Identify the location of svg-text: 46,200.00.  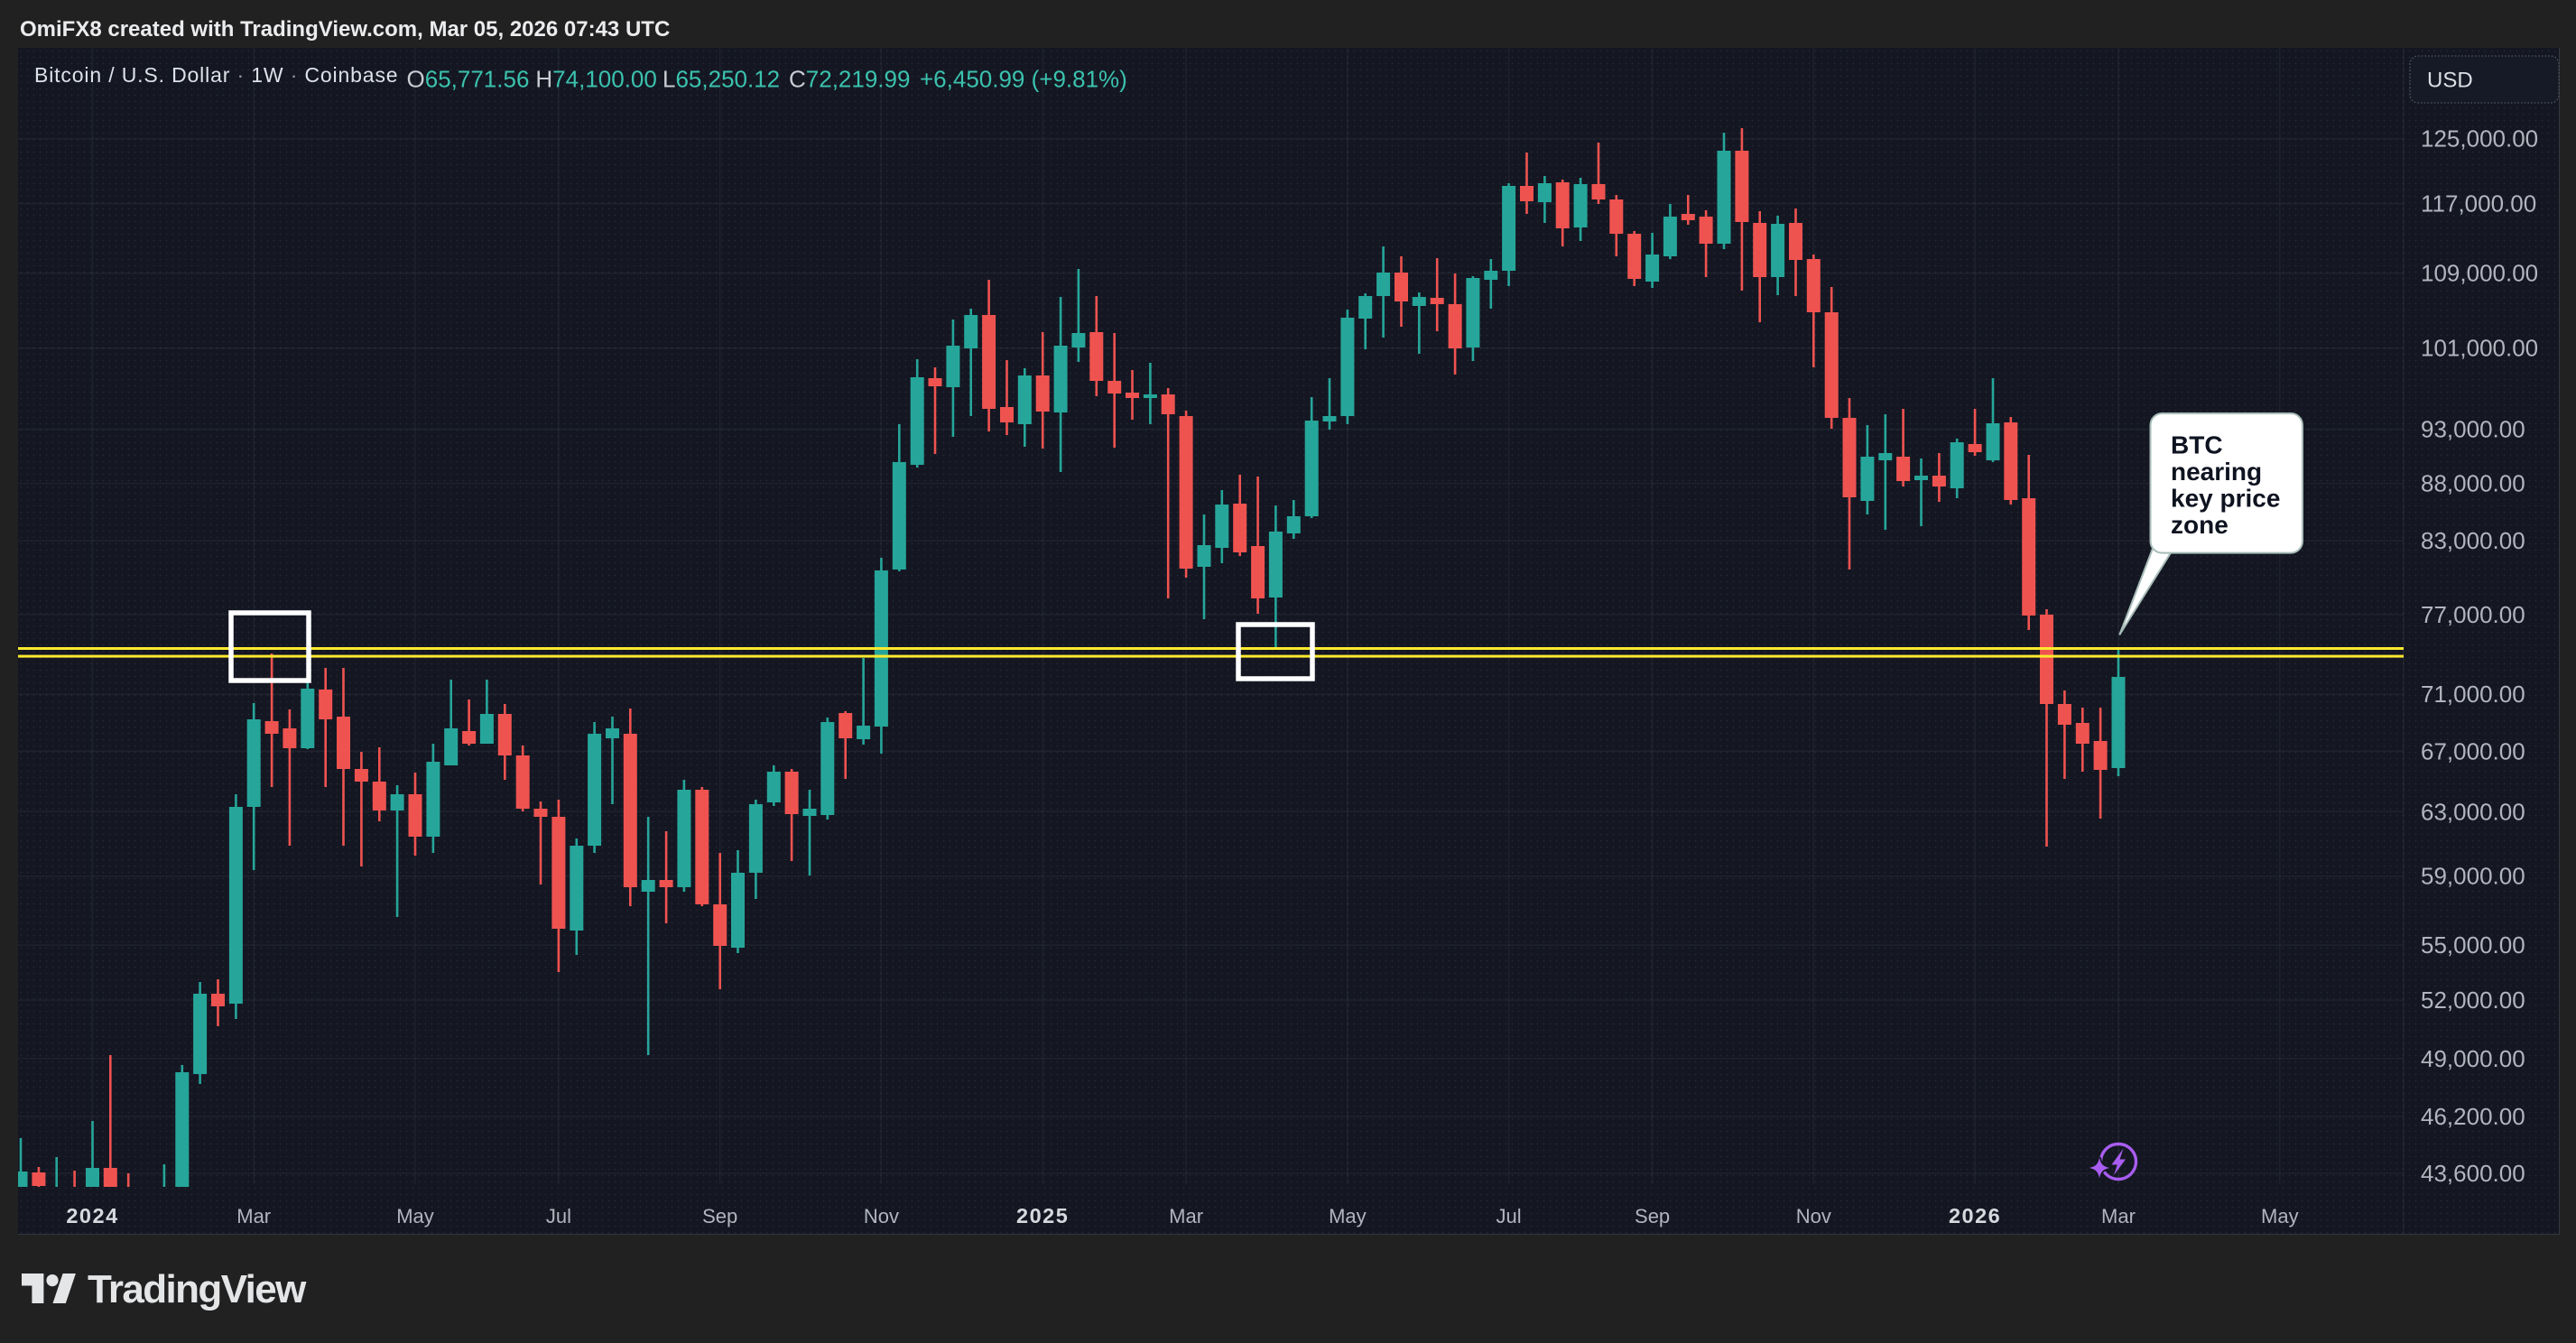
(2473, 1117).